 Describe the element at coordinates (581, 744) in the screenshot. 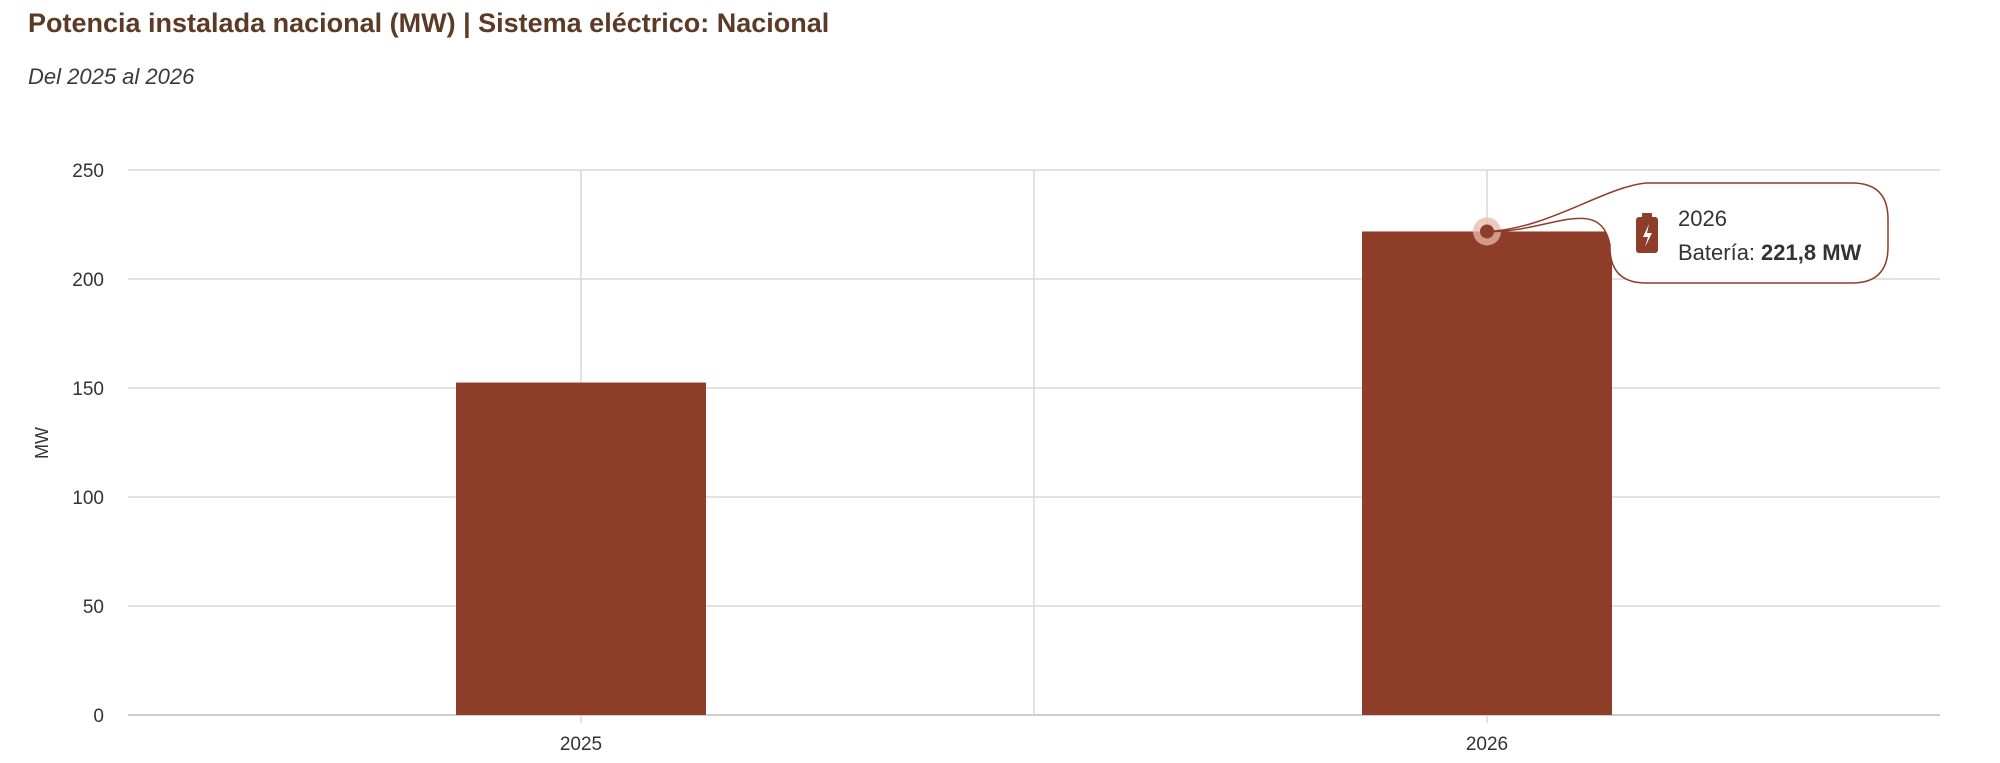

I see `x-tick-label: 2025` at that location.